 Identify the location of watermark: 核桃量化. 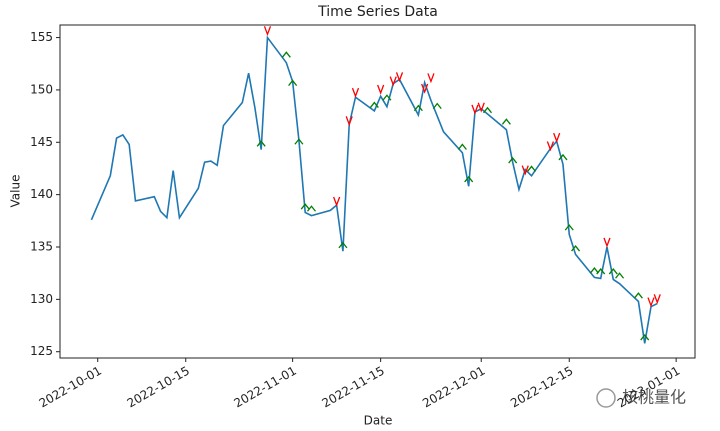
(641, 398).